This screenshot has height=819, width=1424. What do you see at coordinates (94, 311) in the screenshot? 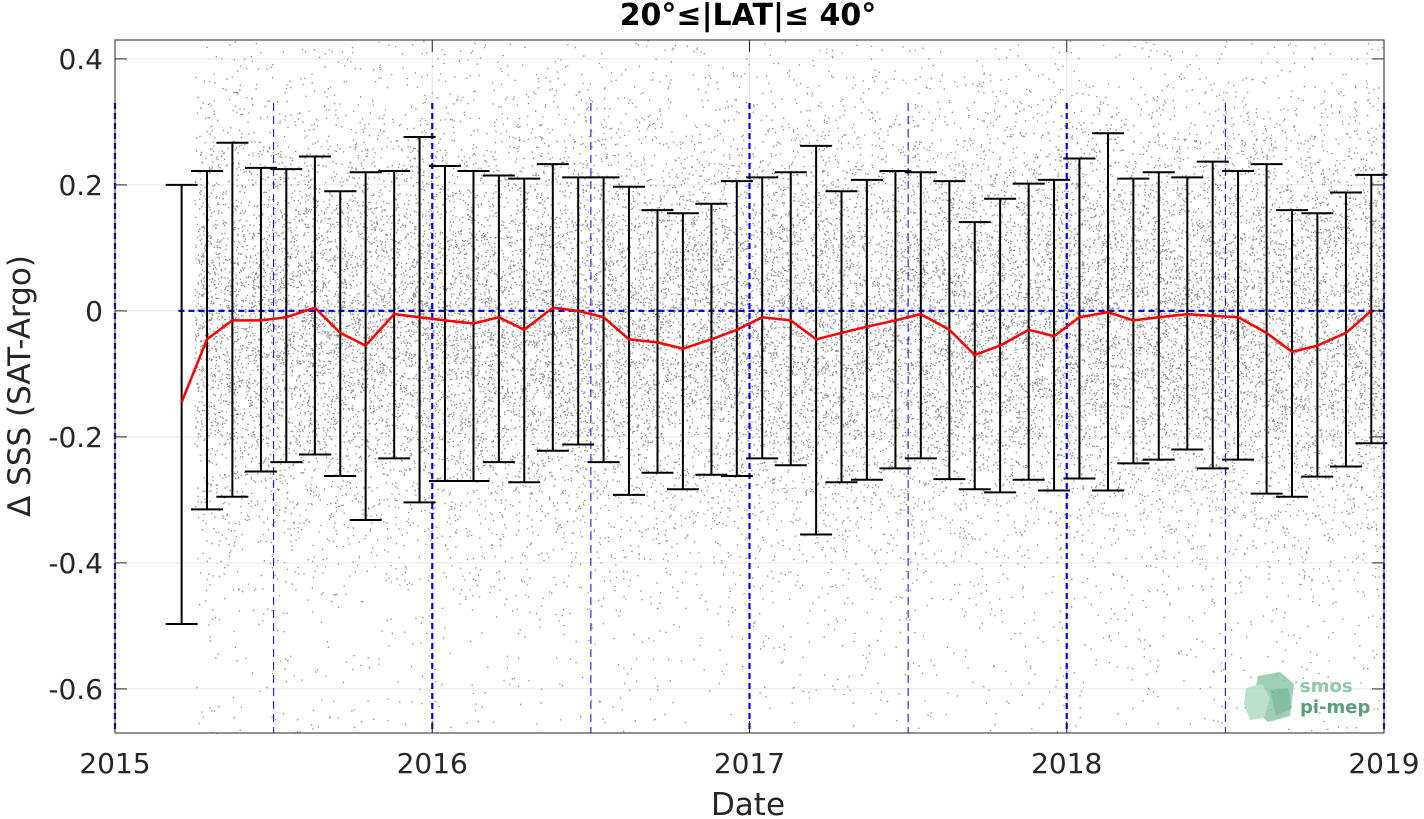
I see `y-tick-label: 0` at bounding box center [94, 311].